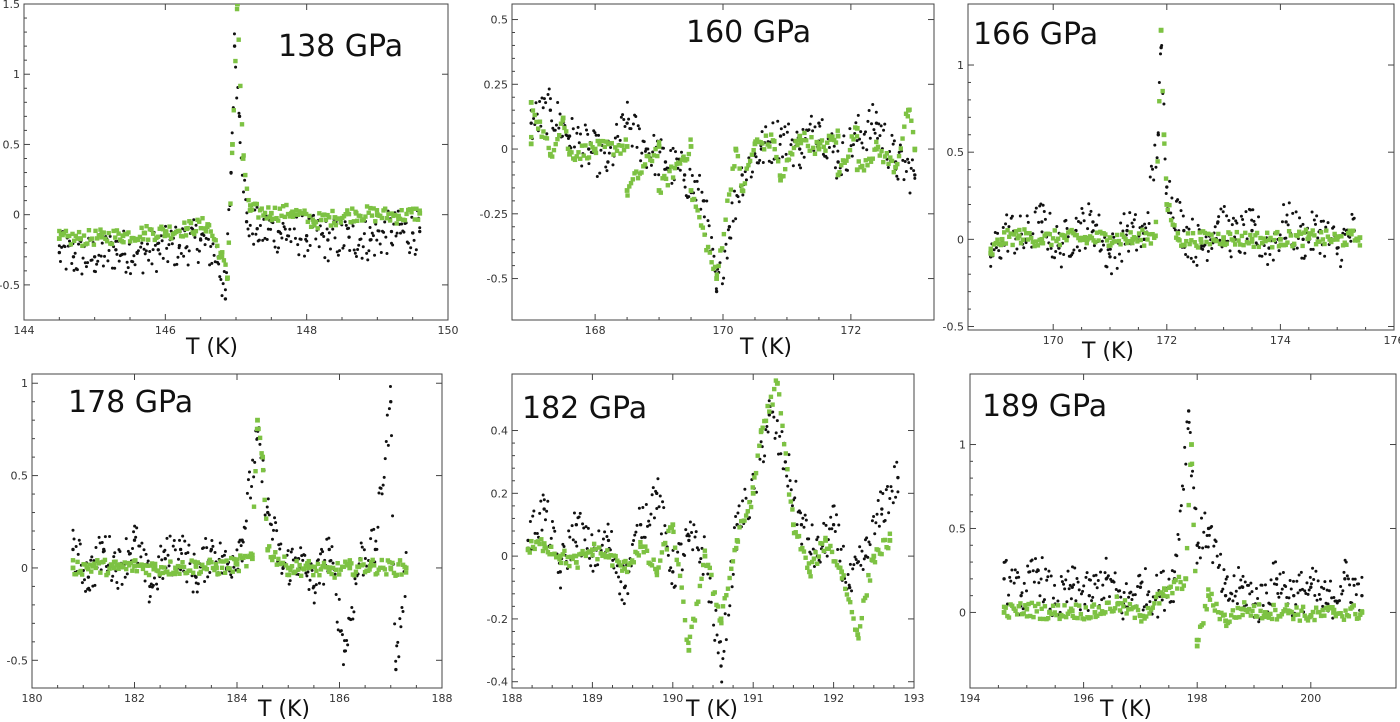 The image size is (1400, 722). I want to click on x-axis-label: T (K), so click(1125, 709).